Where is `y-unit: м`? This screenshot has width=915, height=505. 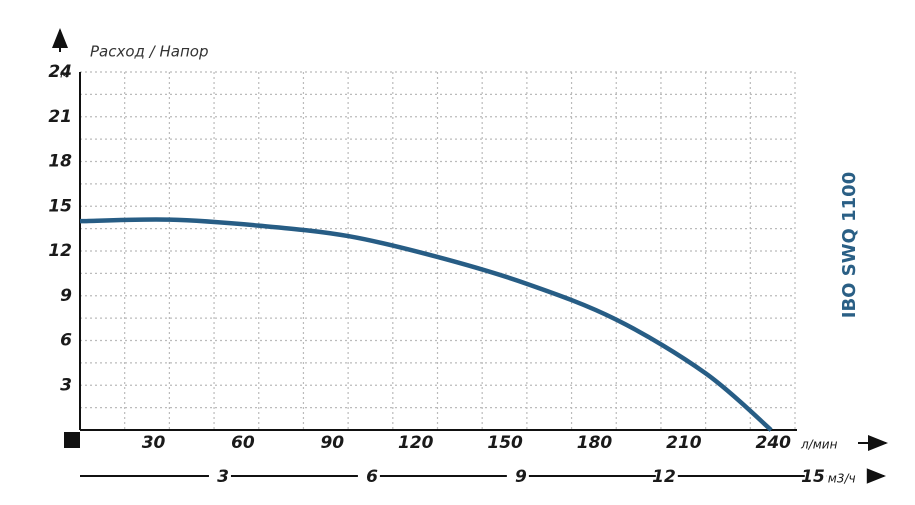 y-unit: м is located at coordinates (64, 74).